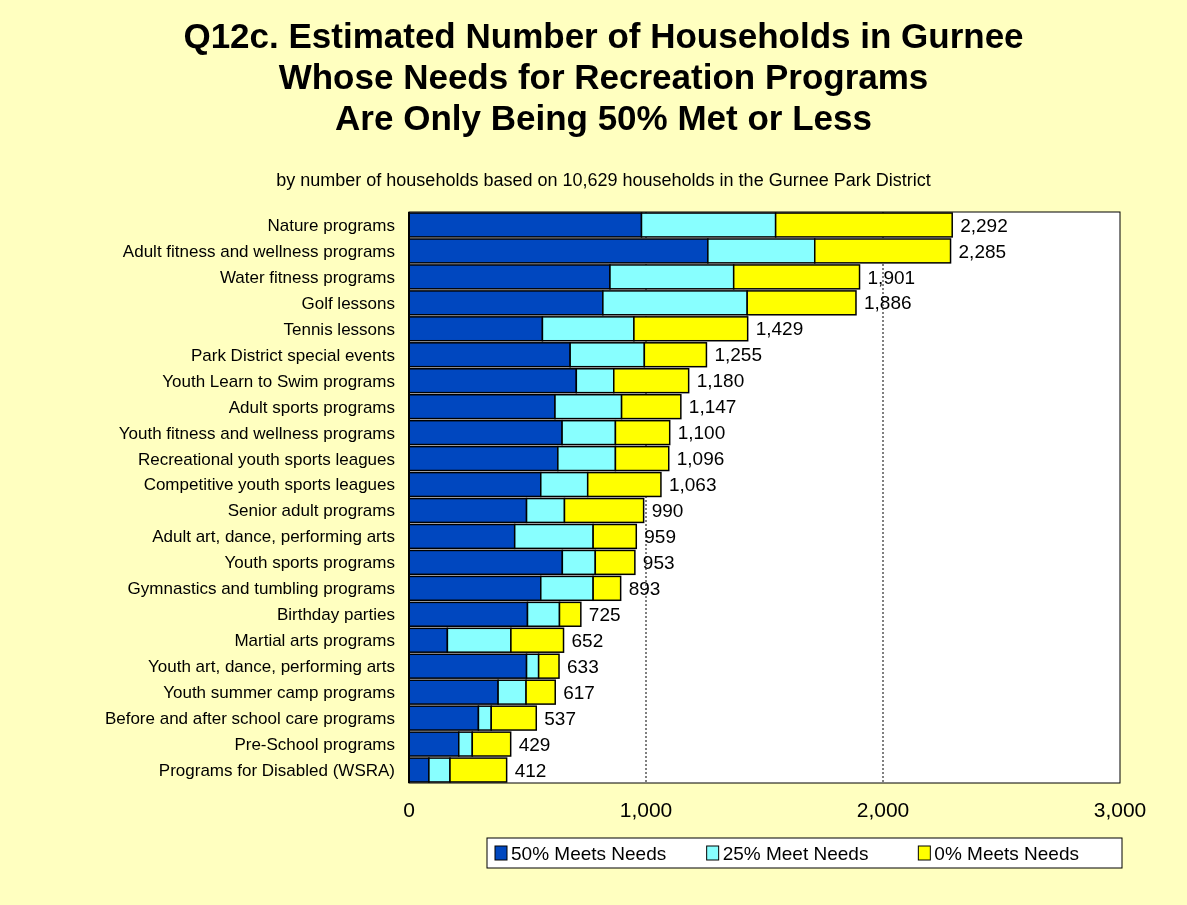  Describe the element at coordinates (603, 180) in the screenshot. I see `chart-subtitle: by number of households based on 10,629 households in the Gurnee Park District` at that location.